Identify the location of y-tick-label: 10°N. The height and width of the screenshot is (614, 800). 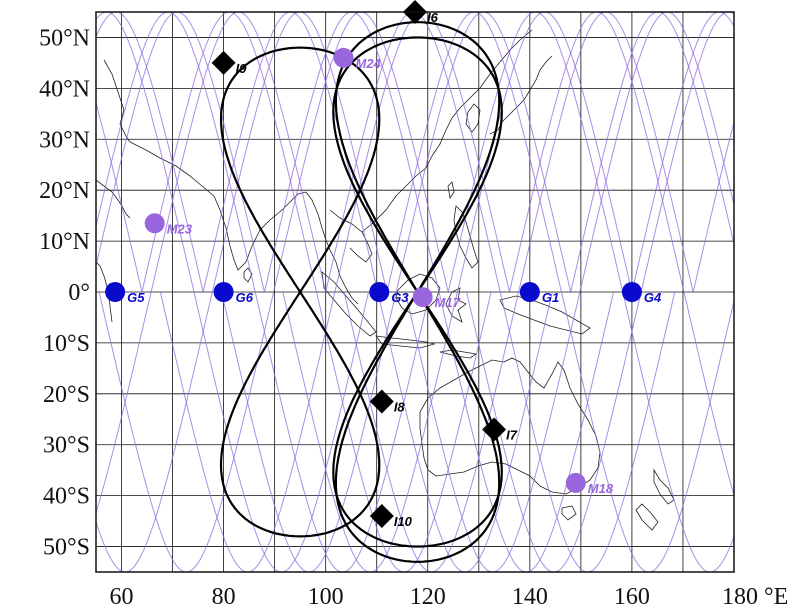
(64, 242).